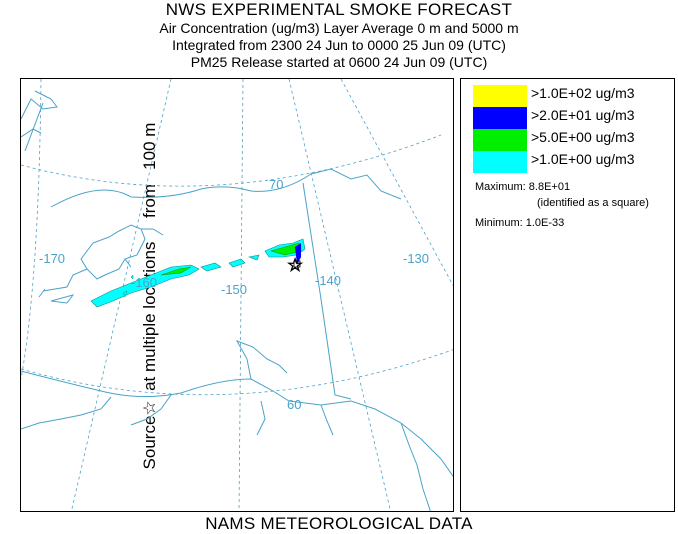 This screenshot has height=534, width=678. I want to click on legend-row-100: >1.0E+02 ug/m3, so click(554, 96).